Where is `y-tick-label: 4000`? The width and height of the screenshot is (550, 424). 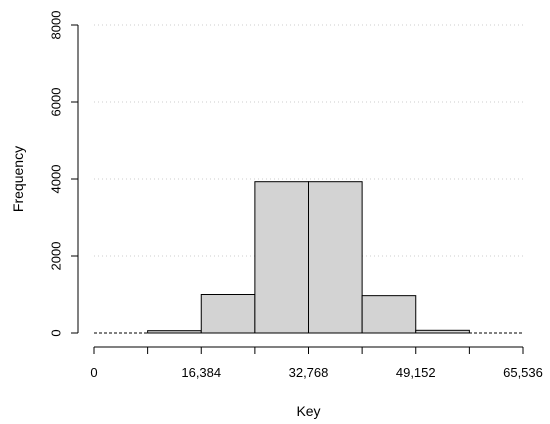 y-tick-label: 4000 is located at coordinates (56, 179).